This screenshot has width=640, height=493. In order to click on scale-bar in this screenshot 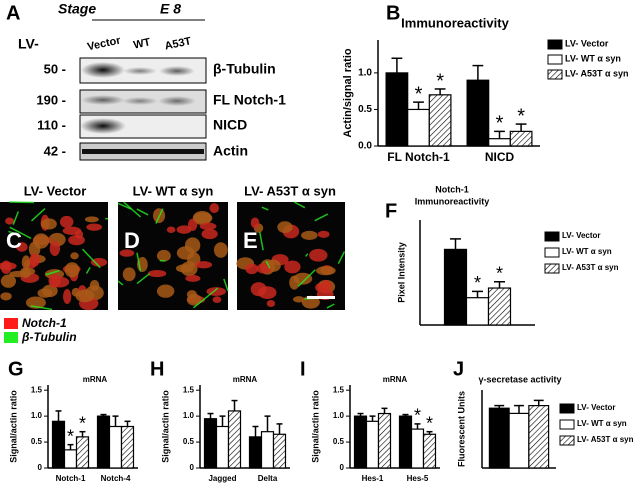, I will do `click(321, 297)`.